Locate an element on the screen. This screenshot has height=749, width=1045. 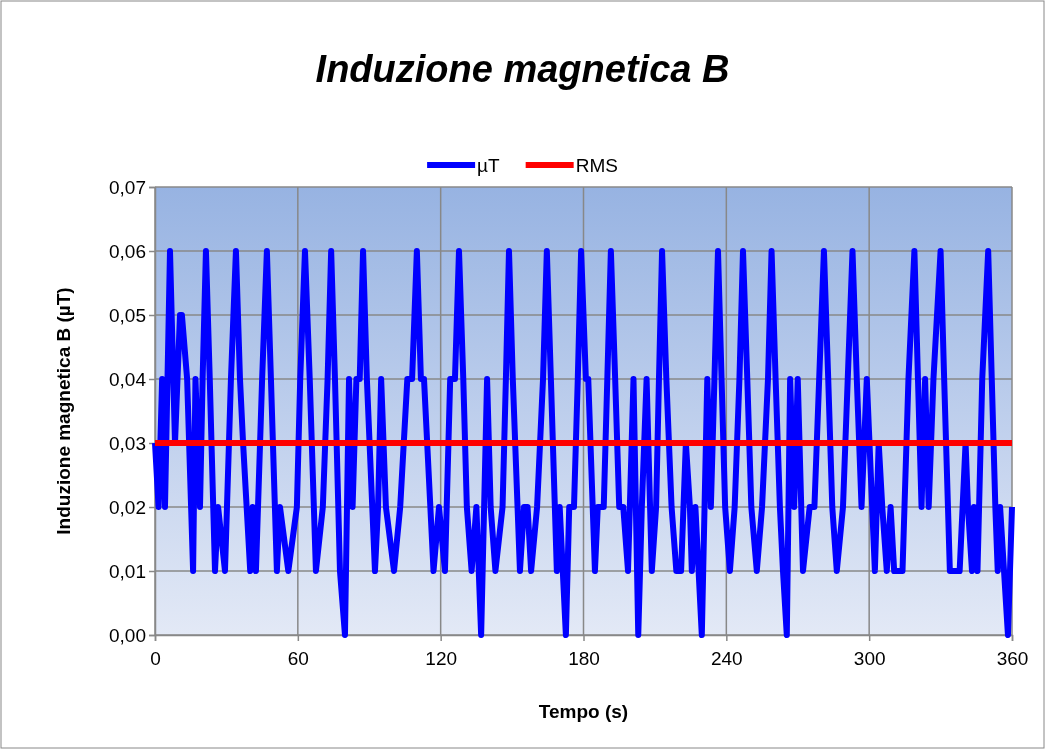
x-tick-label: 120 is located at coordinates (441, 658).